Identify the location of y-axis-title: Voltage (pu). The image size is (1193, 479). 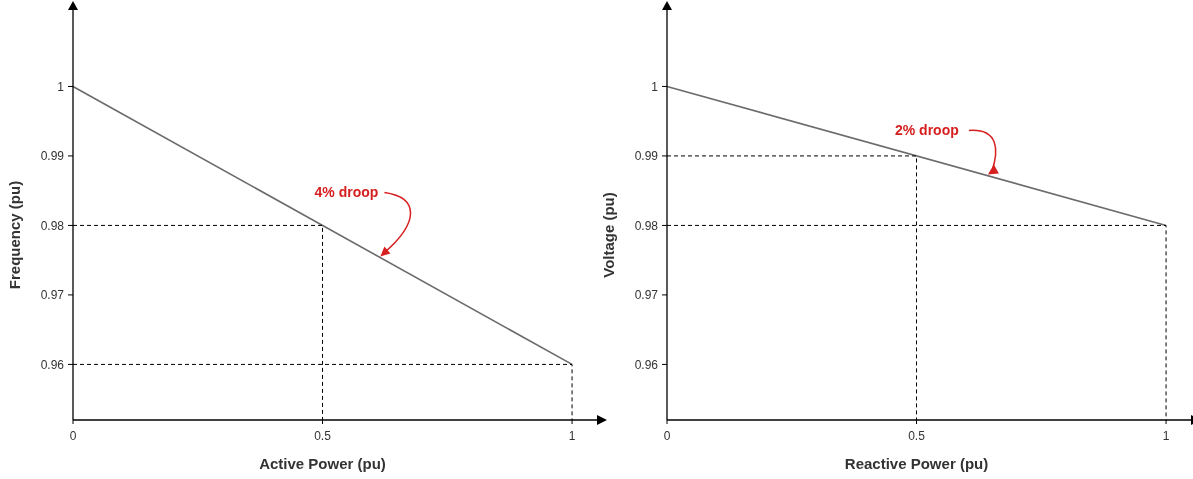
(608, 235).